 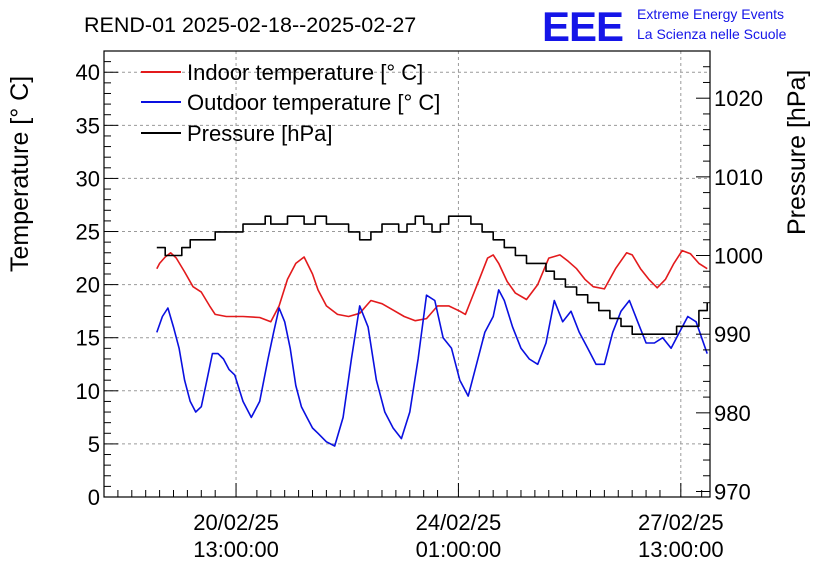 What do you see at coordinates (738, 98) in the screenshot?
I see `y2-tick-label: 1020` at bounding box center [738, 98].